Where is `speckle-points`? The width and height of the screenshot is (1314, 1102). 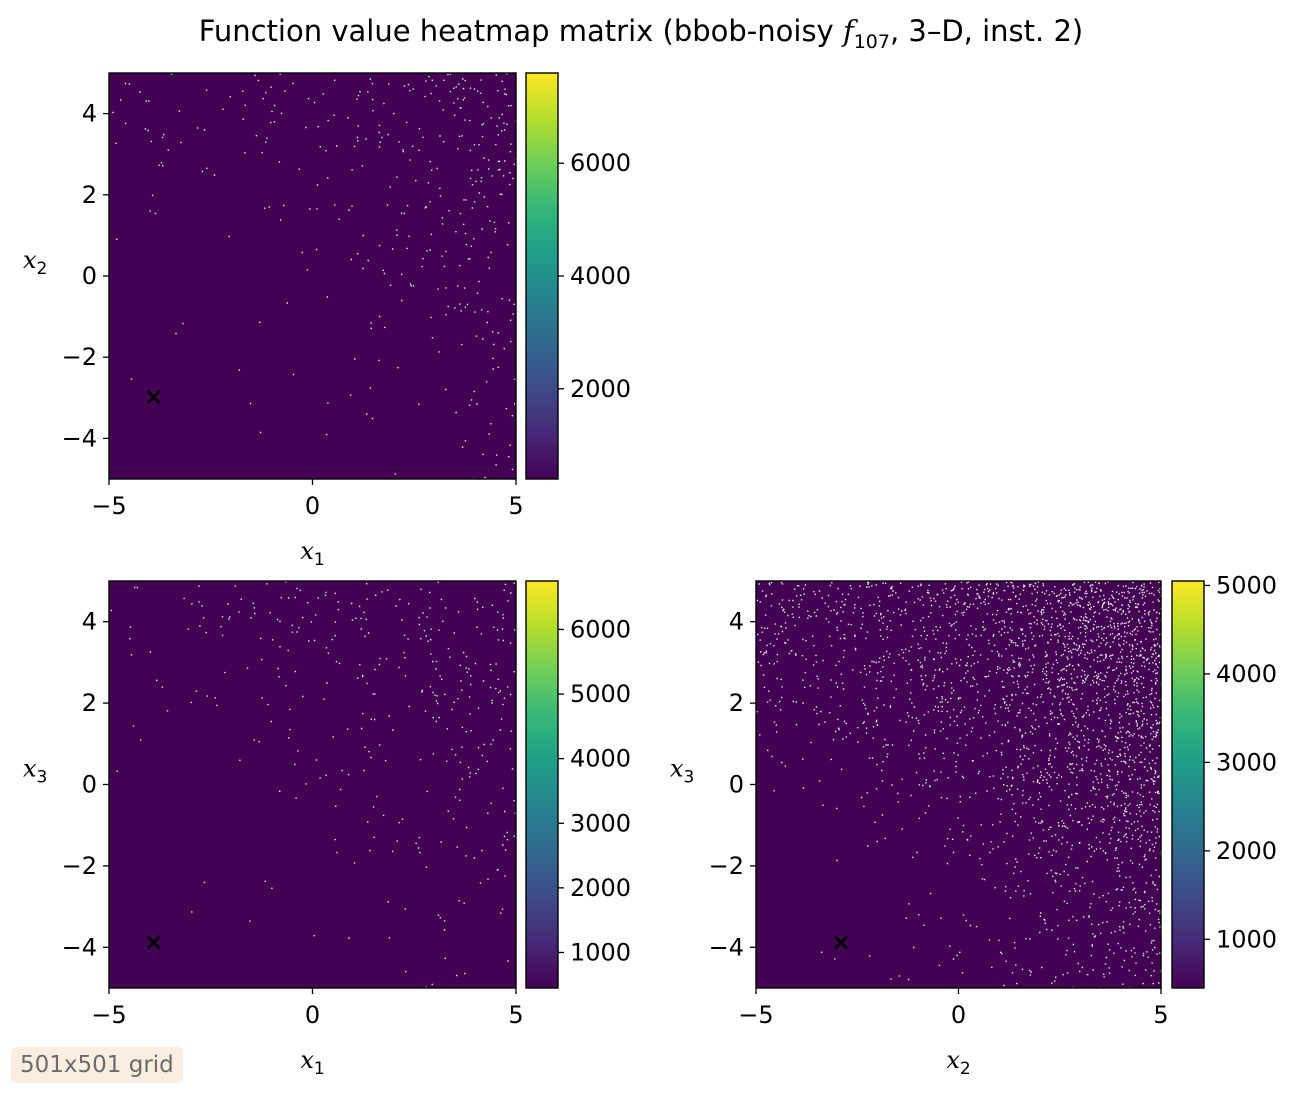 speckle-points is located at coordinates (958, 784).